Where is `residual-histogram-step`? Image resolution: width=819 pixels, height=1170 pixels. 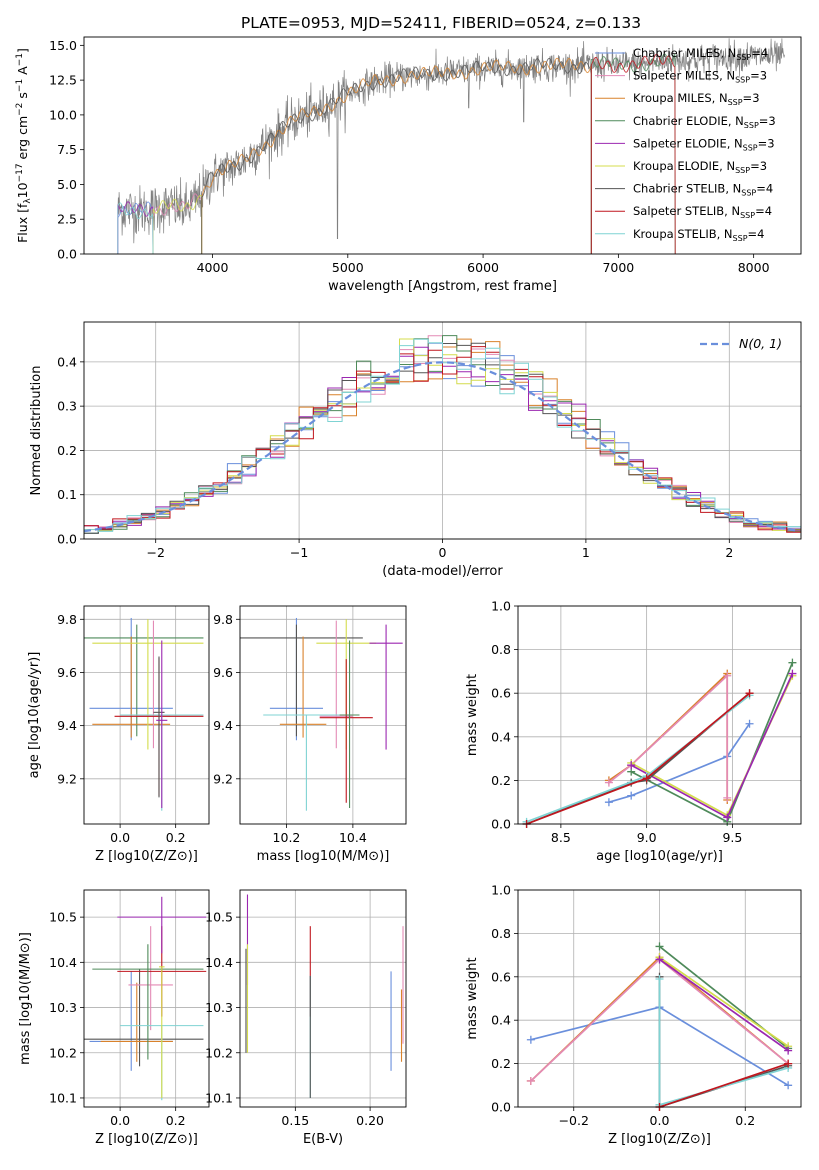
residual-histogram-step is located at coordinates (442, 437).